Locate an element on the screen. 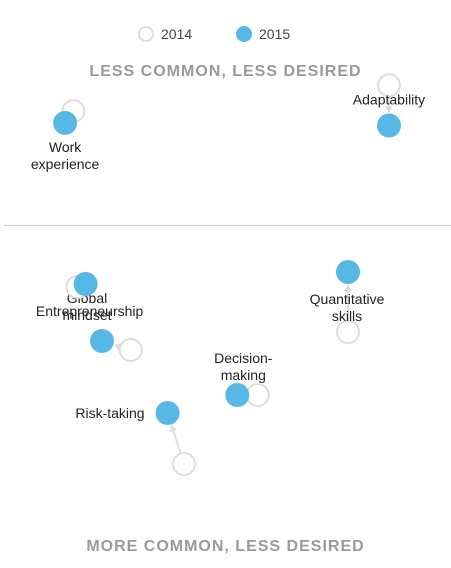 This screenshot has width=451, height=568. label-line: mindset is located at coordinates (86, 315).